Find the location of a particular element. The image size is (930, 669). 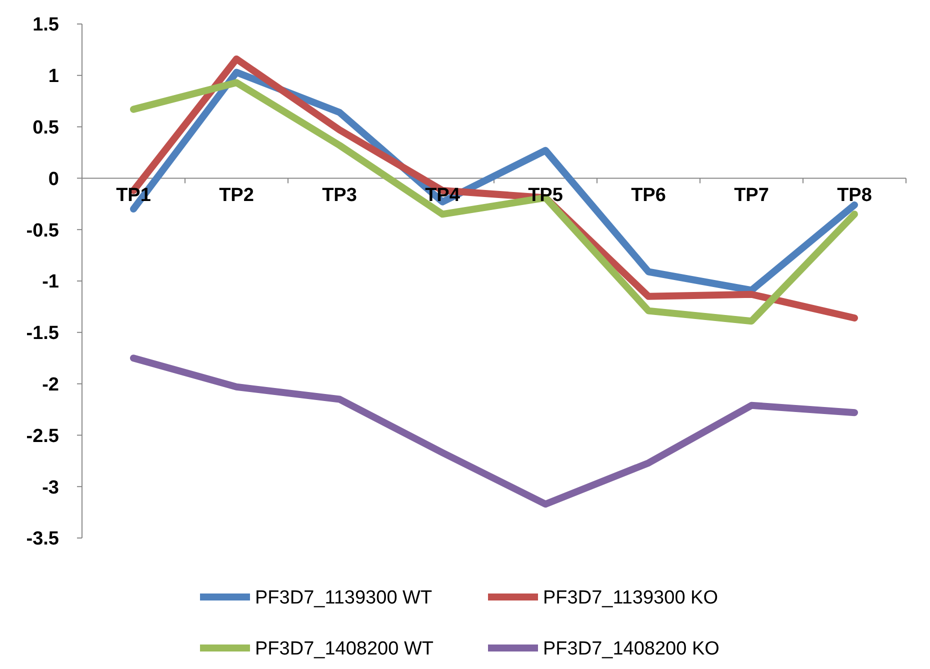

y-tick-label: 0 is located at coordinates (53, 179).